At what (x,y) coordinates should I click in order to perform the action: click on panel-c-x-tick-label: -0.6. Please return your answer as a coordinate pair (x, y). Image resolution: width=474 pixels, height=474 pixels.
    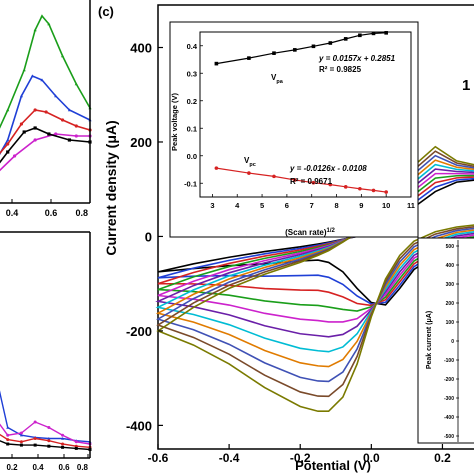
    Looking at the image, I should click on (158, 458).